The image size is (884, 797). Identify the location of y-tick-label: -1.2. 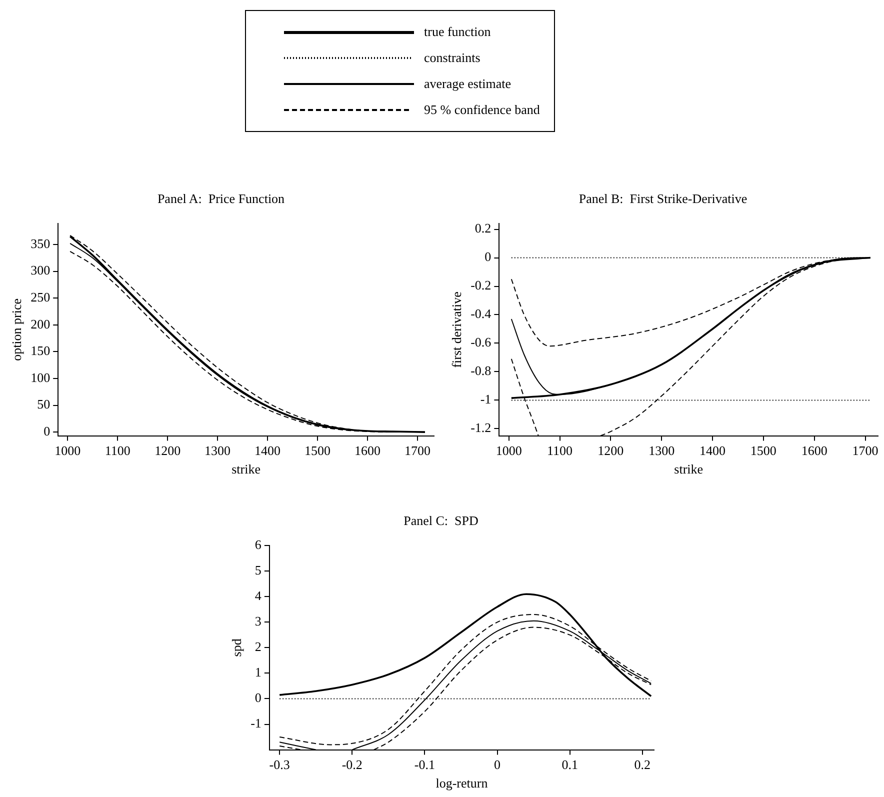
(481, 428).